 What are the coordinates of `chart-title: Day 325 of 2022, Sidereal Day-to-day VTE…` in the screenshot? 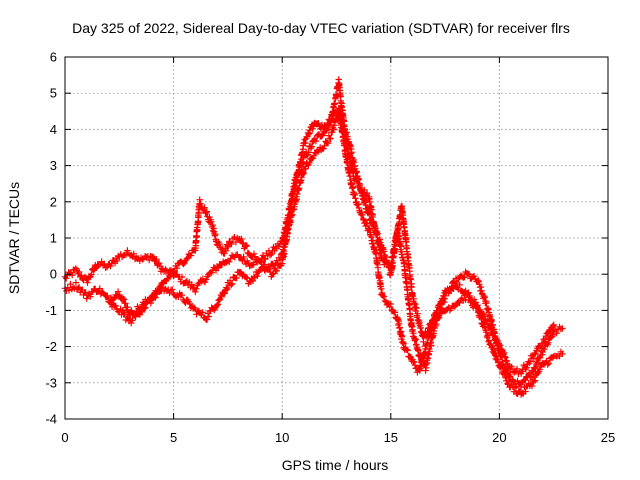 It's located at (321, 28).